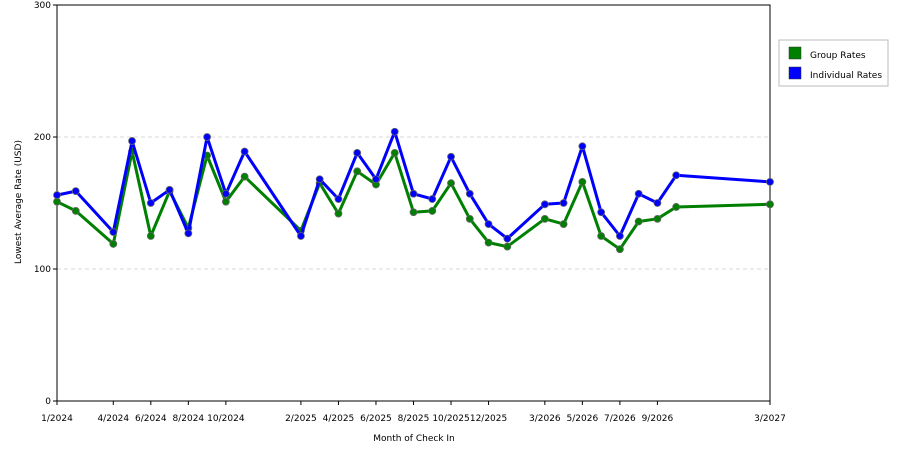 The width and height of the screenshot is (900, 450). I want to click on y-tick-label: 100, so click(42, 270).